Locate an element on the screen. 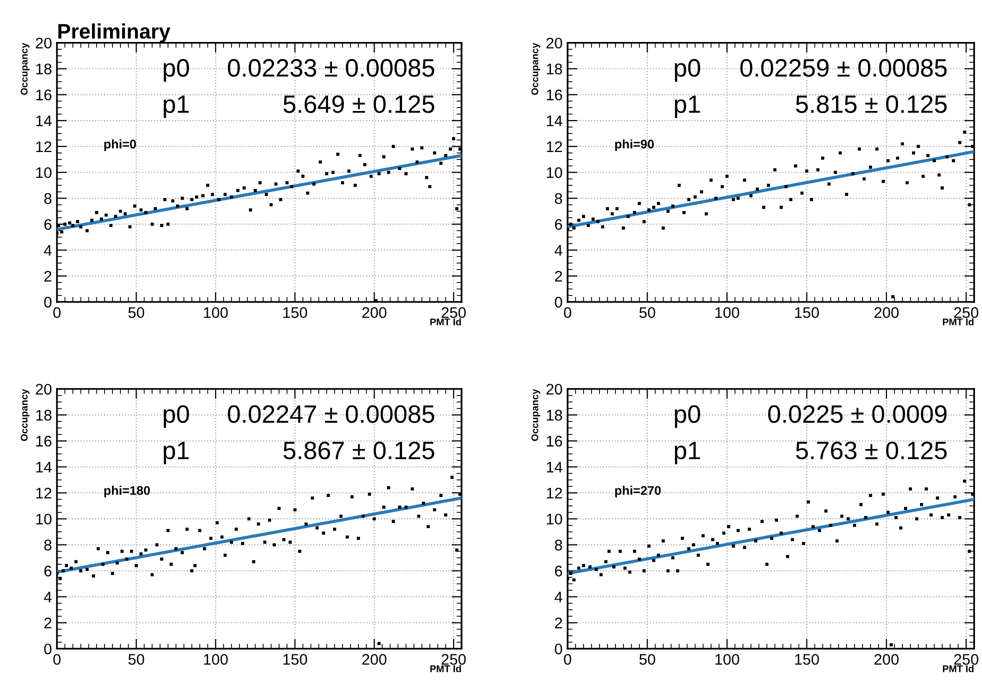 The image size is (982, 680). annotation: phi=90 is located at coordinates (634, 145).